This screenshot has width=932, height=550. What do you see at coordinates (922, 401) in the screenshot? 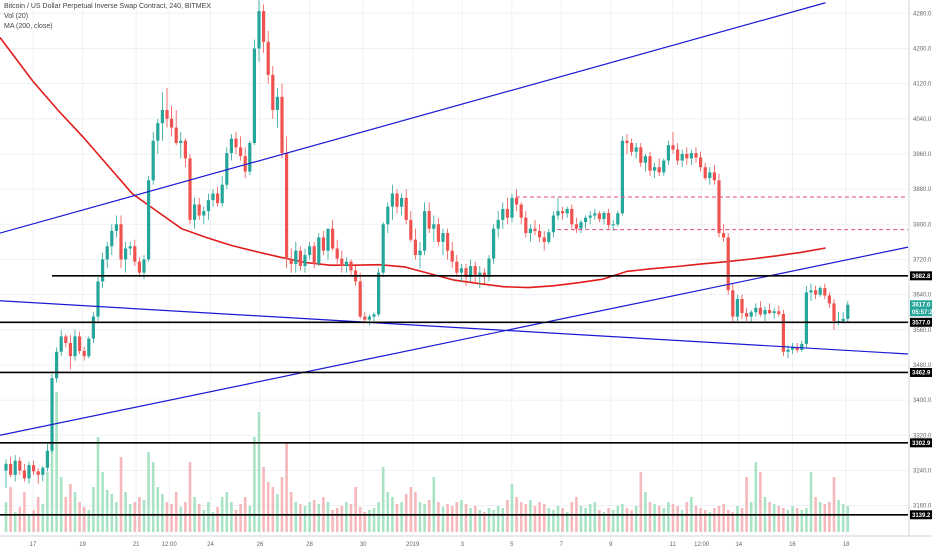
I see `price-tick-label: 3400.0` at bounding box center [922, 401].